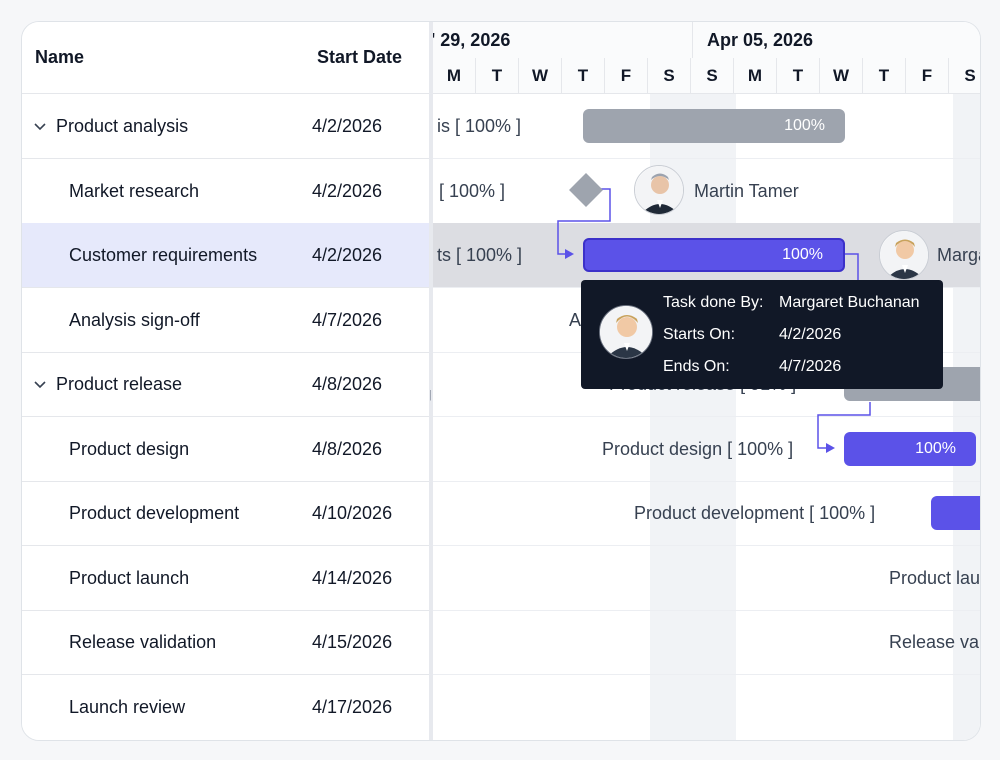 This screenshot has width=1000, height=760. What do you see at coordinates (225, 191) in the screenshot?
I see `table-row: Market research 4/2/2026` at bounding box center [225, 191].